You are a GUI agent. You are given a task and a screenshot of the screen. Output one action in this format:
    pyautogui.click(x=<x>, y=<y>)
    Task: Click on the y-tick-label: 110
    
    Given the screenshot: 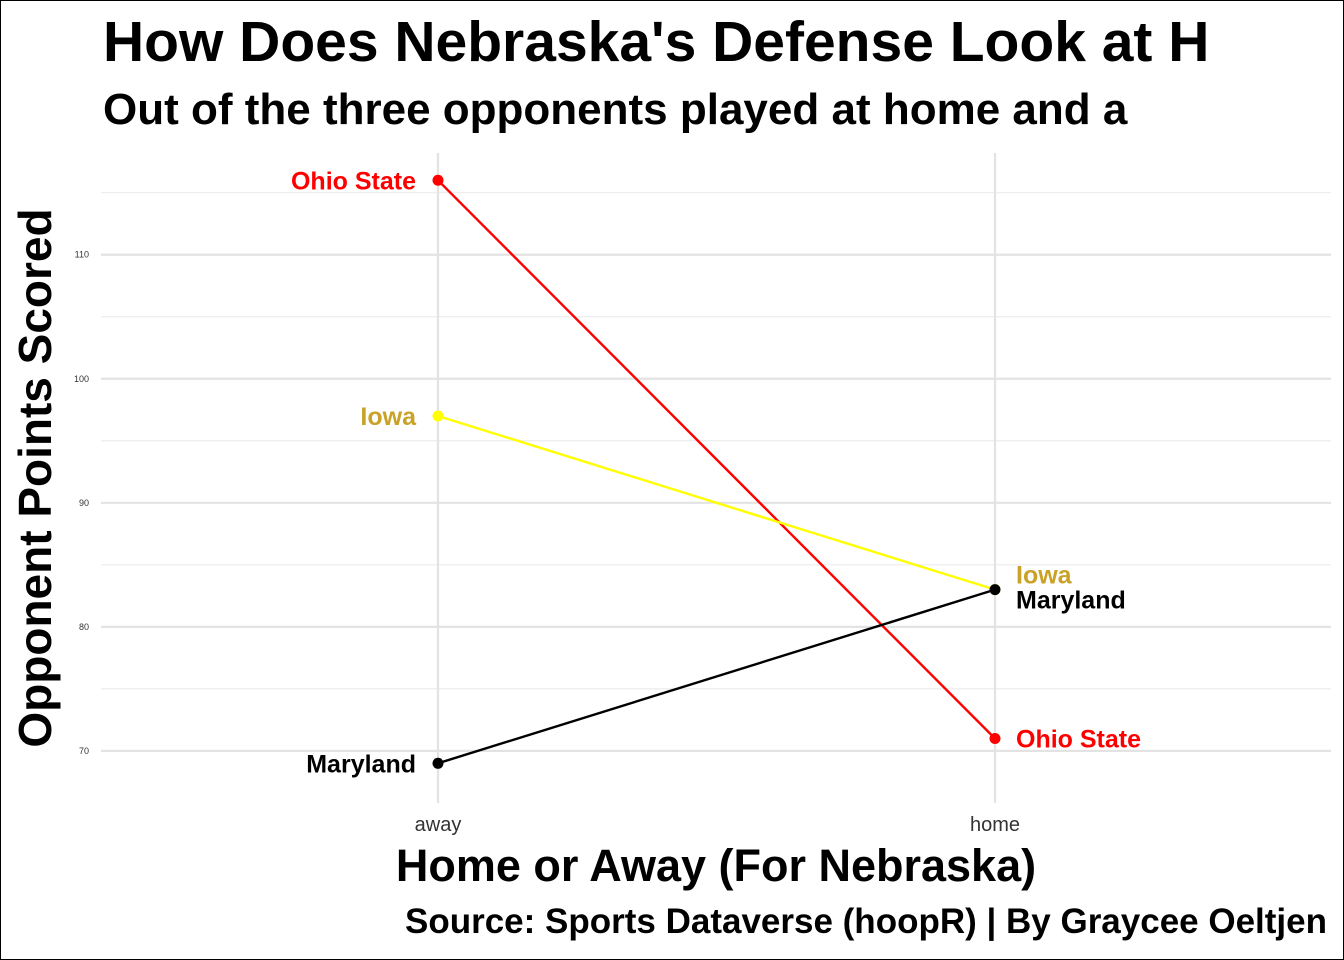 What is the action you would take?
    pyautogui.click(x=82, y=255)
    